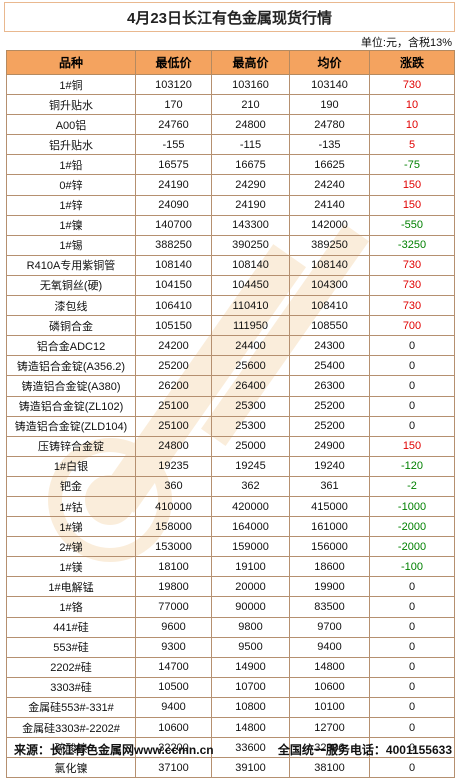  What do you see at coordinates (230, 285) in the screenshot?
I see `table-row: 无氧铜丝(硬) 104150 104450 104300 730` at bounding box center [230, 285].